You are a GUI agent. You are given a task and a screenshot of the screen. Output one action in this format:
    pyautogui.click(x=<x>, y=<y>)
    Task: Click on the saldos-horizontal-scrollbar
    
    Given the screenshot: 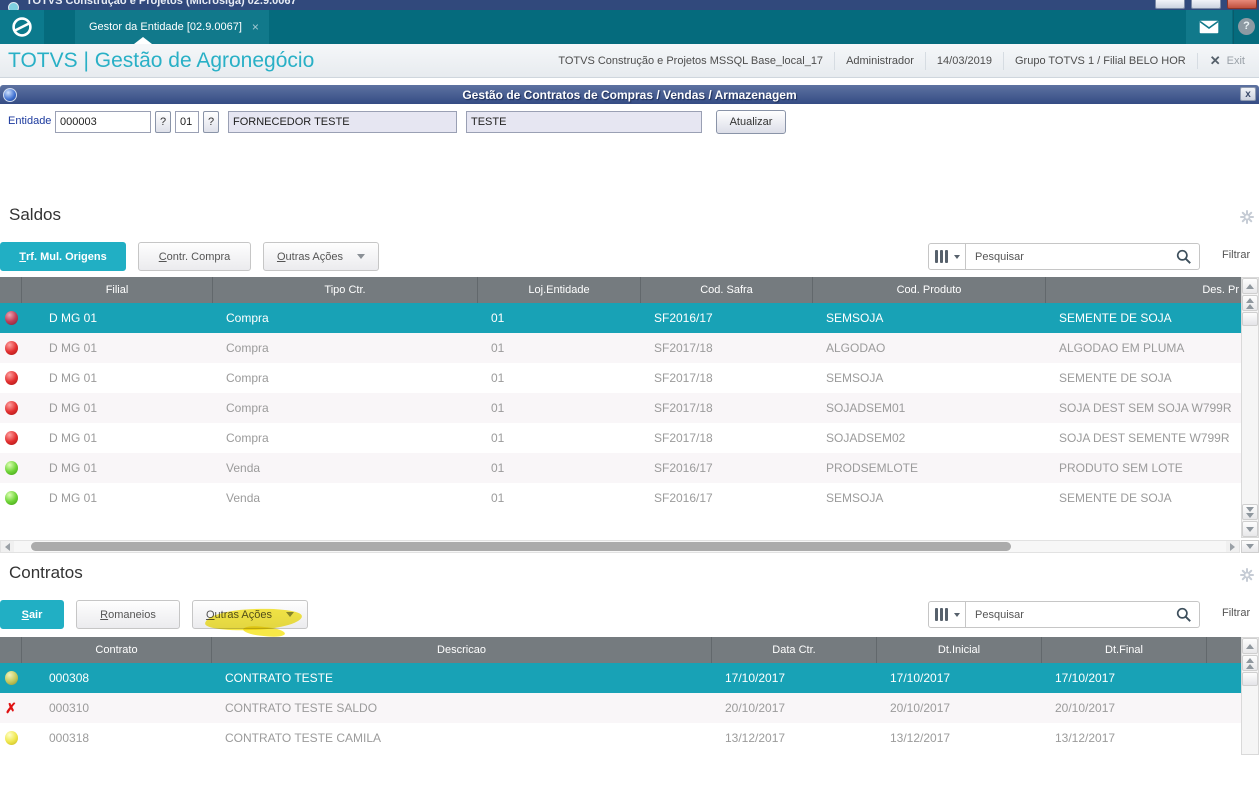 What is the action you would take?
    pyautogui.click(x=620, y=546)
    